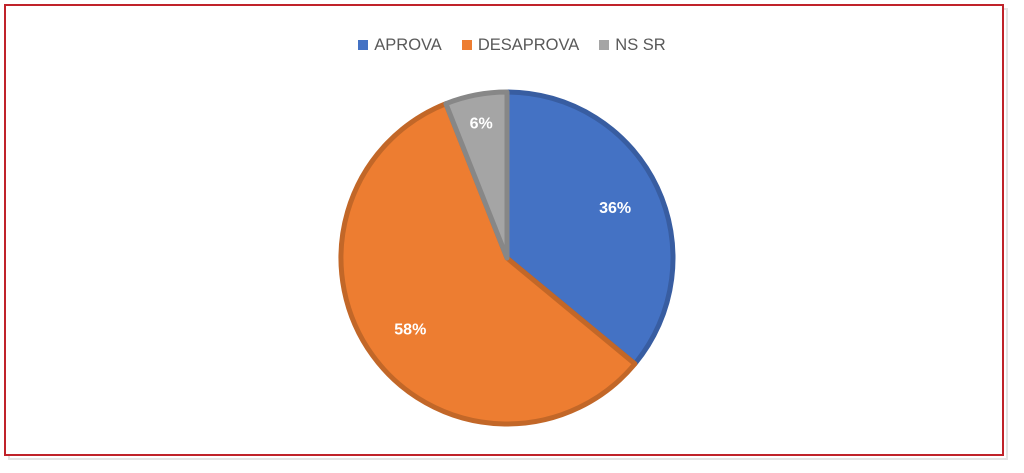 The height and width of the screenshot is (473, 1024). I want to click on legend-item-desaprova: DESAPROVA, so click(520, 45).